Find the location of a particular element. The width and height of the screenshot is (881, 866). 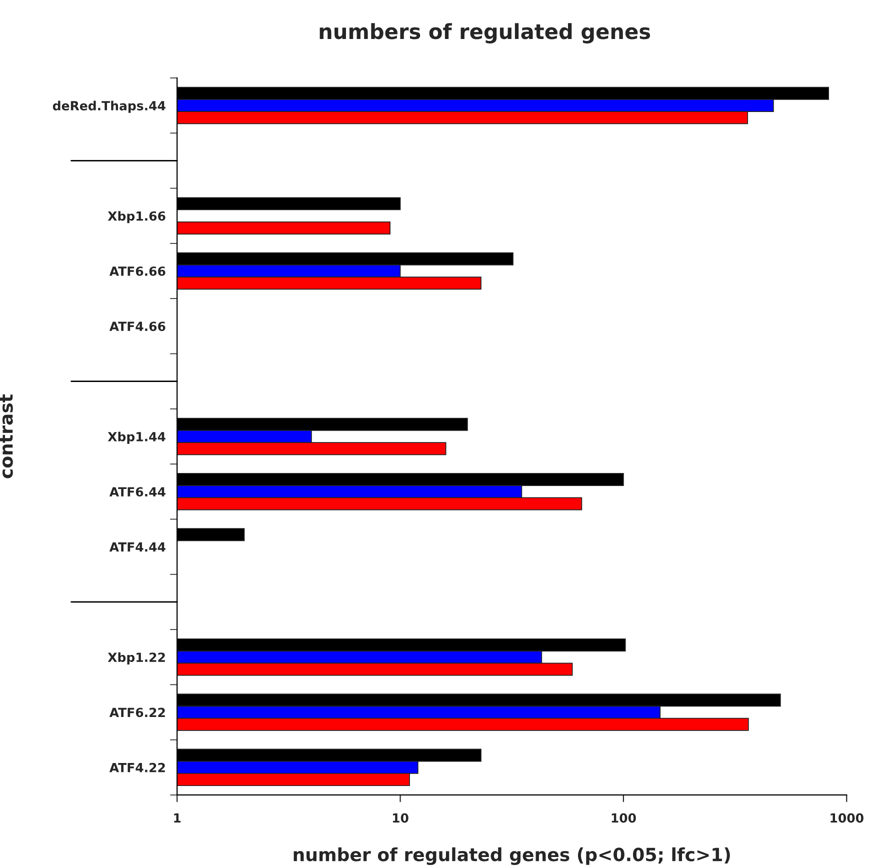

y-tick-label: ATF4.66 is located at coordinates (137, 327).